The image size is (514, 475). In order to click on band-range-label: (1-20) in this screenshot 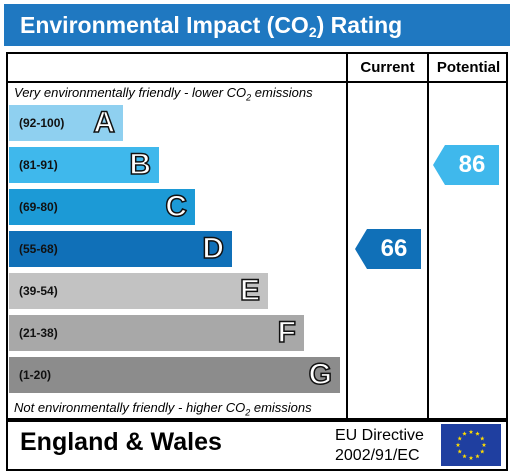, I will do `click(35, 375)`.